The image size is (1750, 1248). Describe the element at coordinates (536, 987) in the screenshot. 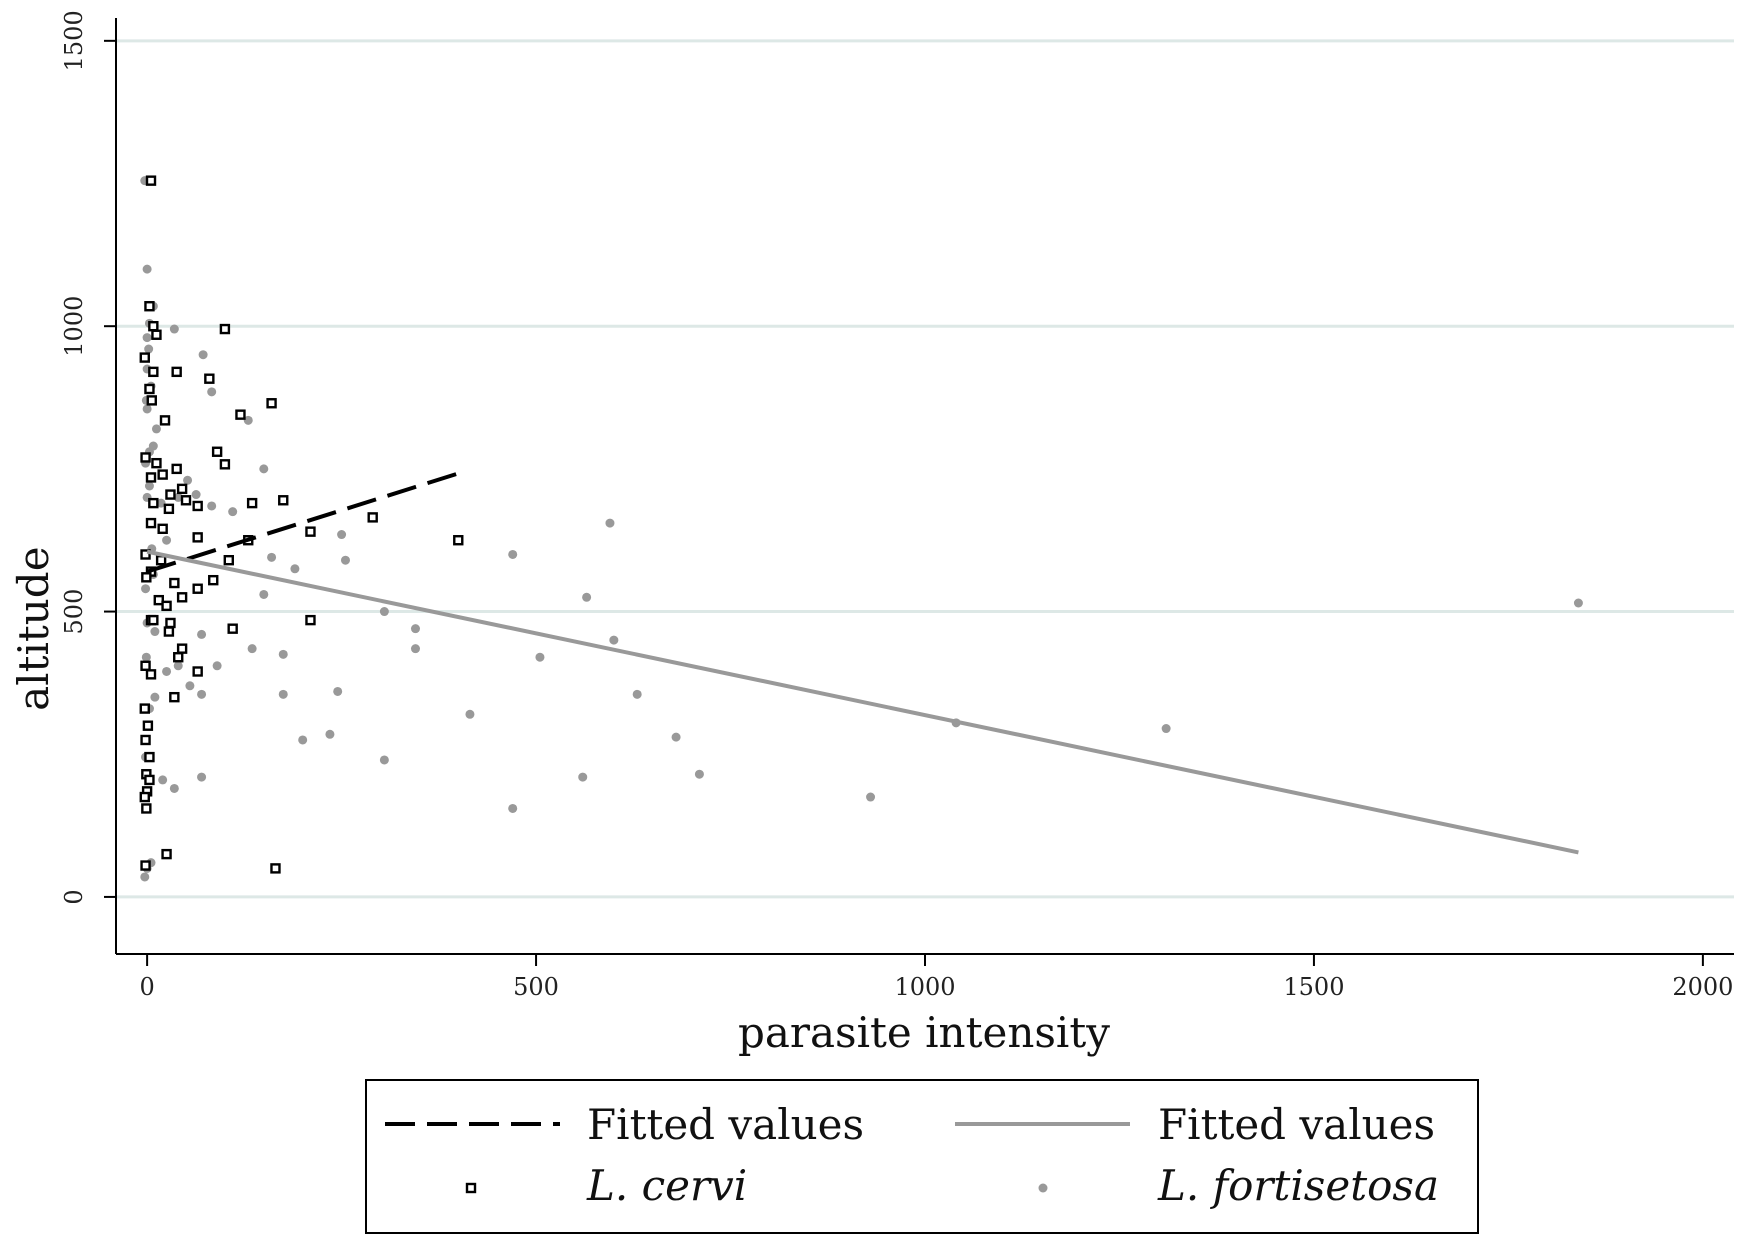

I see `x-tick-label-500: 500` at that location.